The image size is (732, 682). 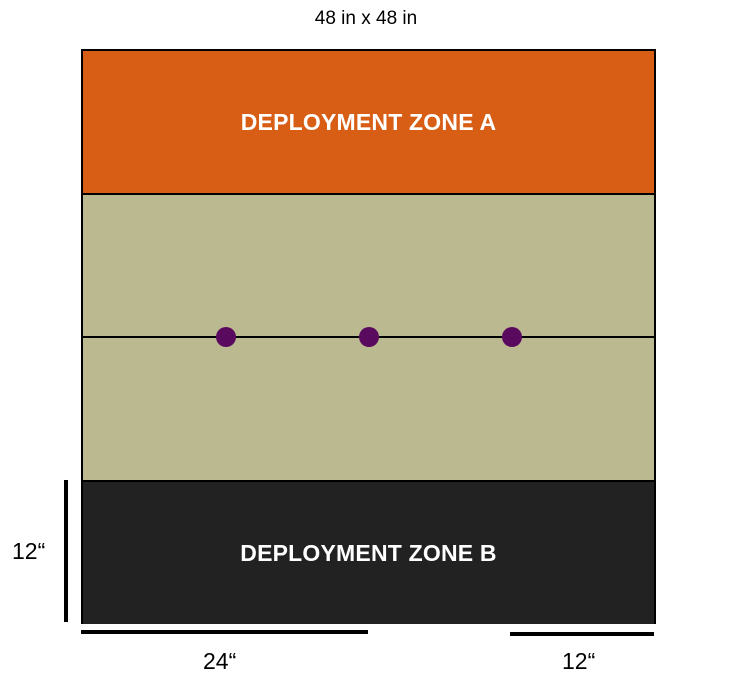 I want to click on objective-marker-left, so click(x=226, y=337).